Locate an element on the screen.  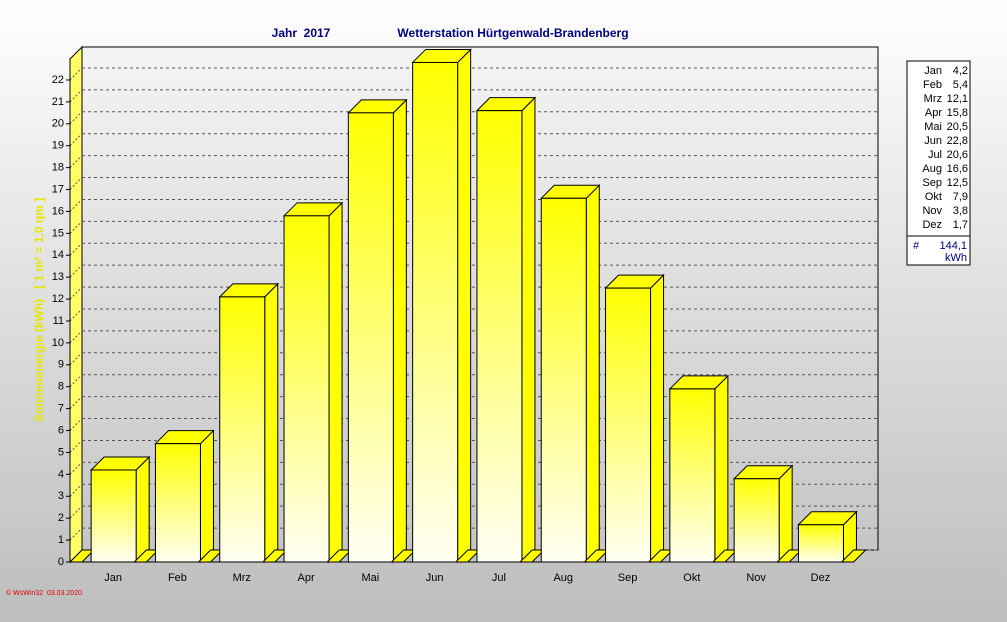
x-tick-label: Aug is located at coordinates (563, 578).